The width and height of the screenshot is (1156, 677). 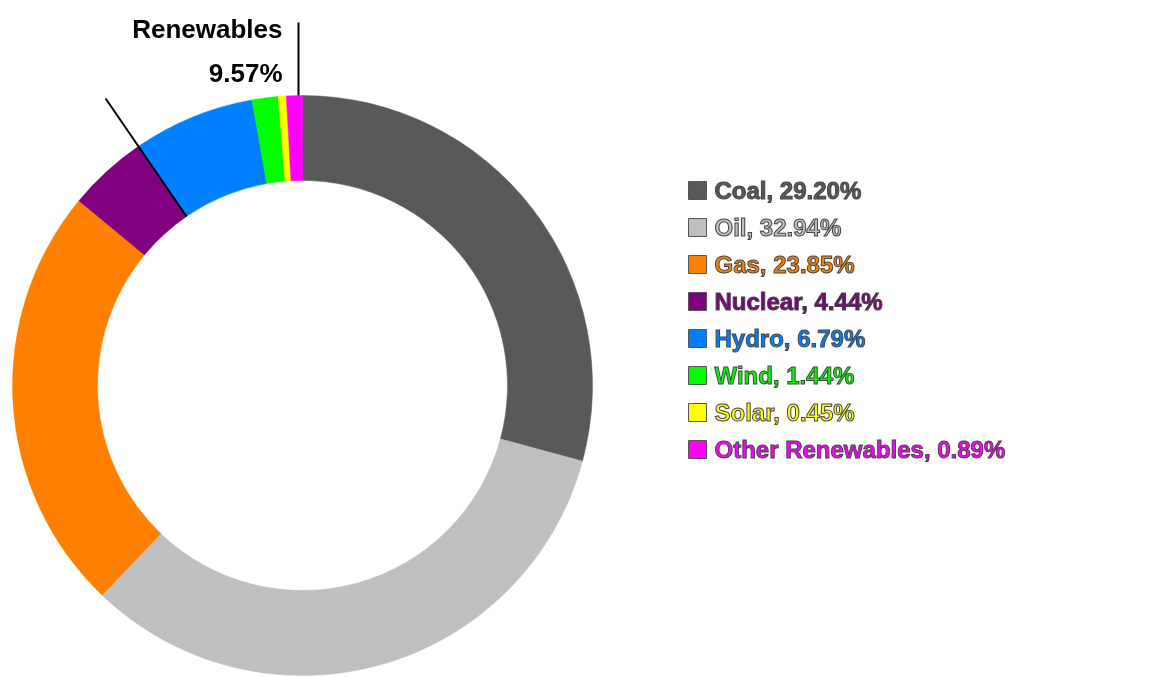 What do you see at coordinates (860, 449) in the screenshot?
I see `legend-label: Other Renewables, 0.89%` at bounding box center [860, 449].